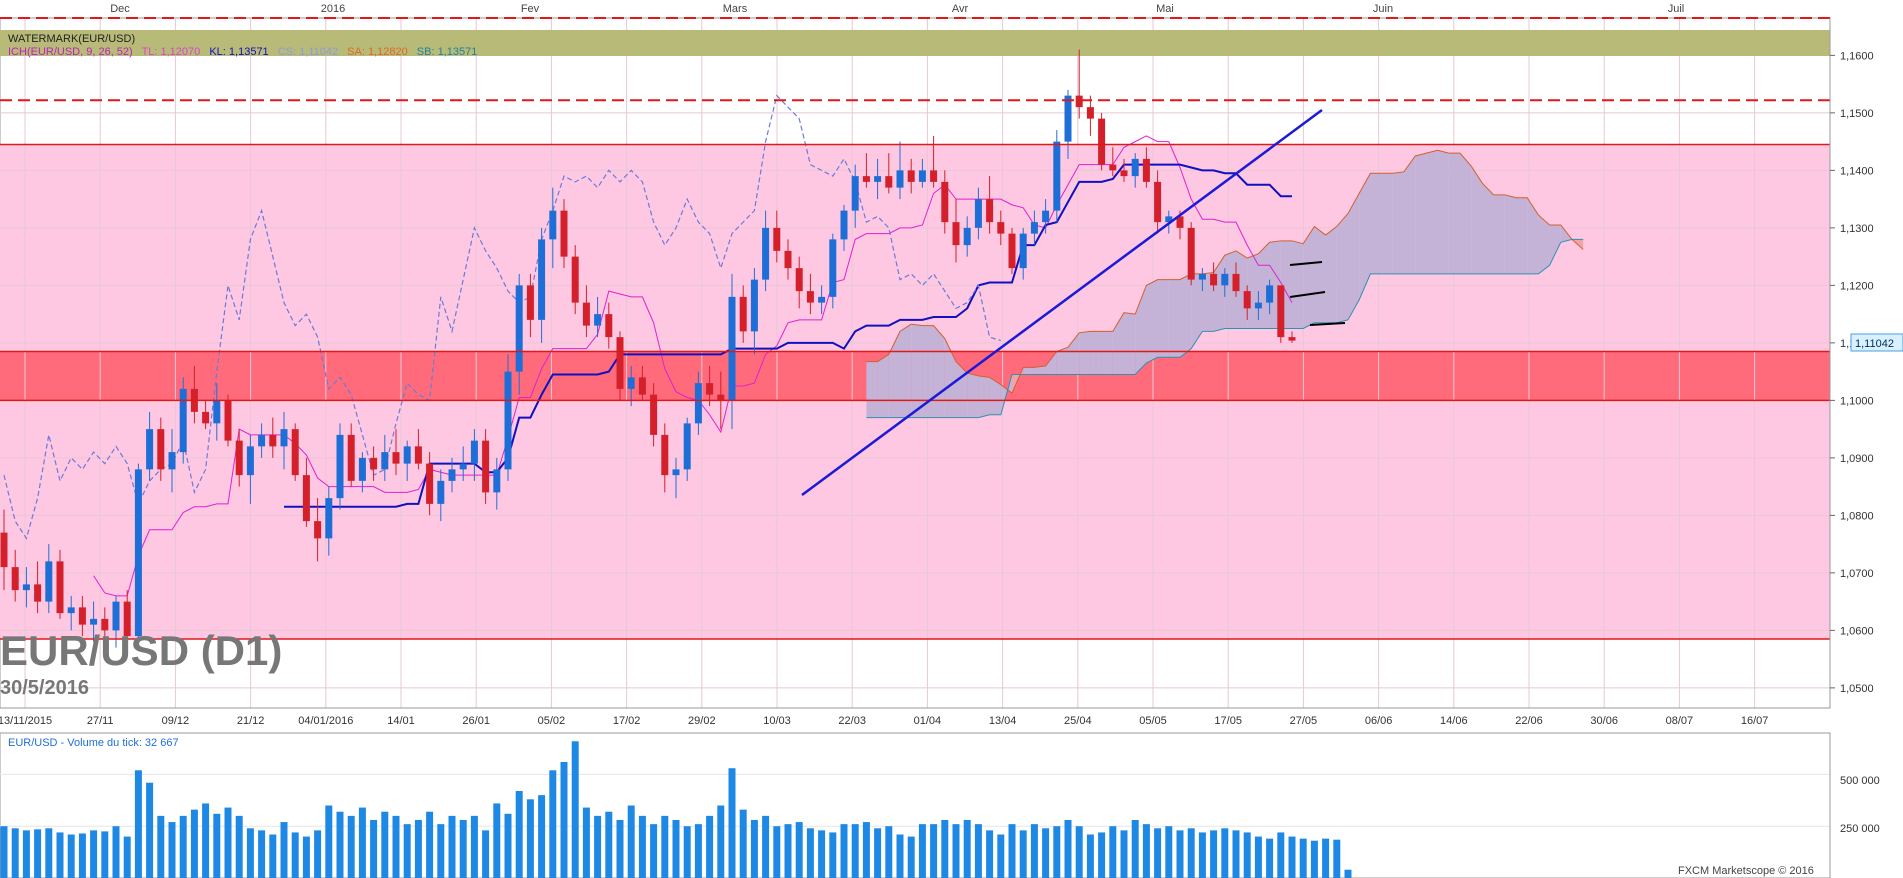 The image size is (1903, 878). Describe the element at coordinates (702, 721) in the screenshot. I see `x-tick-label: 29/02` at that location.